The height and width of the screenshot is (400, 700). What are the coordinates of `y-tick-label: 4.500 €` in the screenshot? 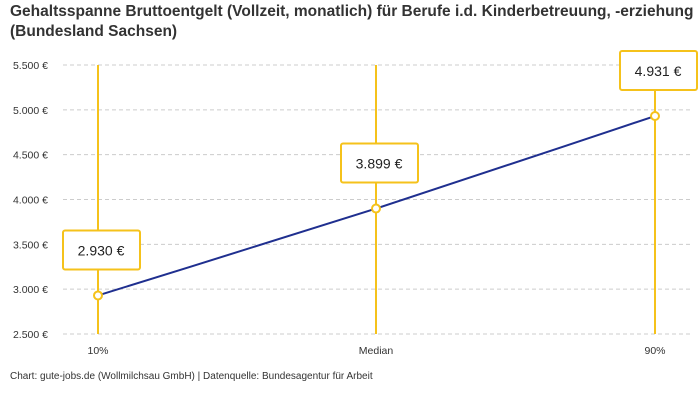 It's located at (30, 156).